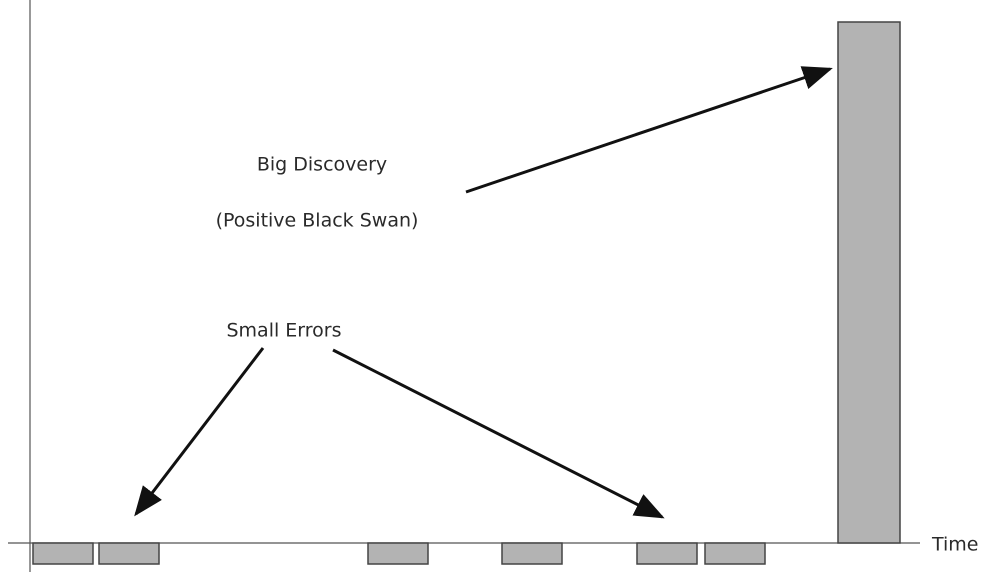 This screenshot has height=572, width=985. What do you see at coordinates (317, 221) in the screenshot?
I see `annotation: (Positive Black Swan)` at bounding box center [317, 221].